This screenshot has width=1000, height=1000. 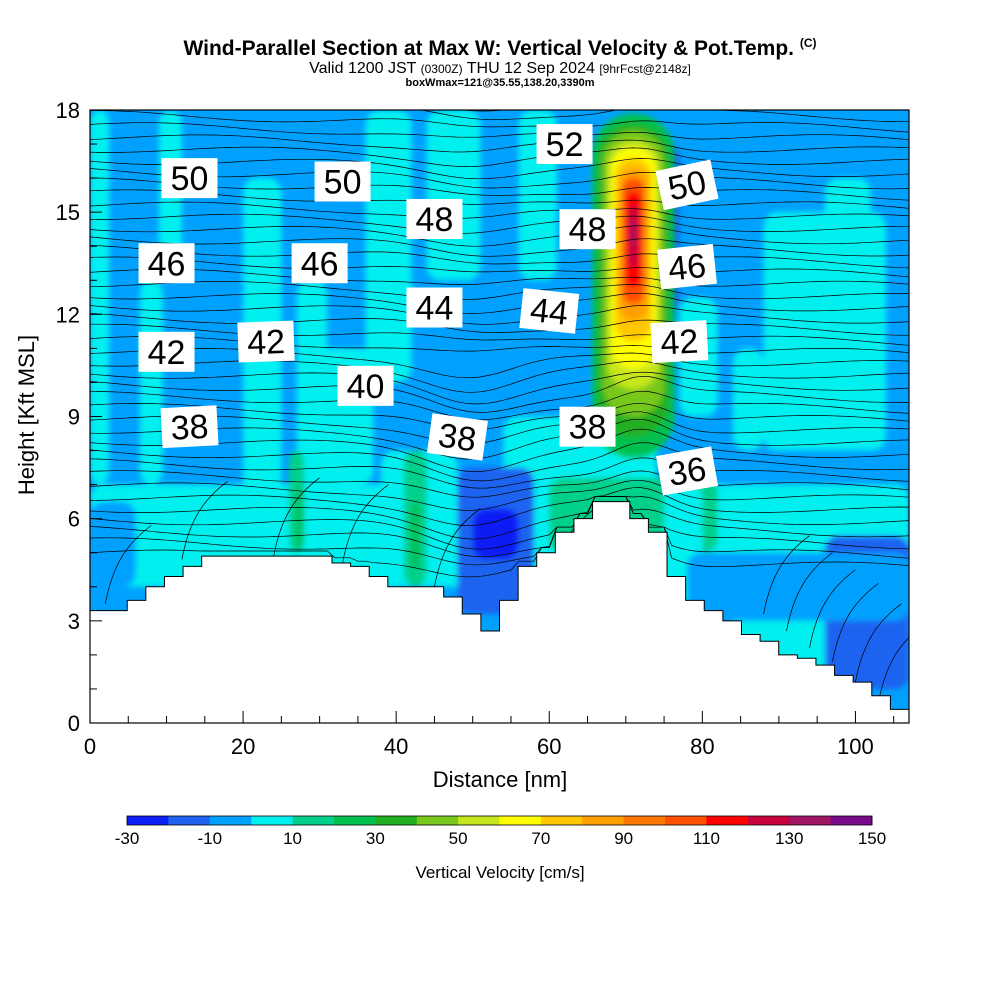 I want to click on x-tick-label: 80, so click(x=702, y=746).